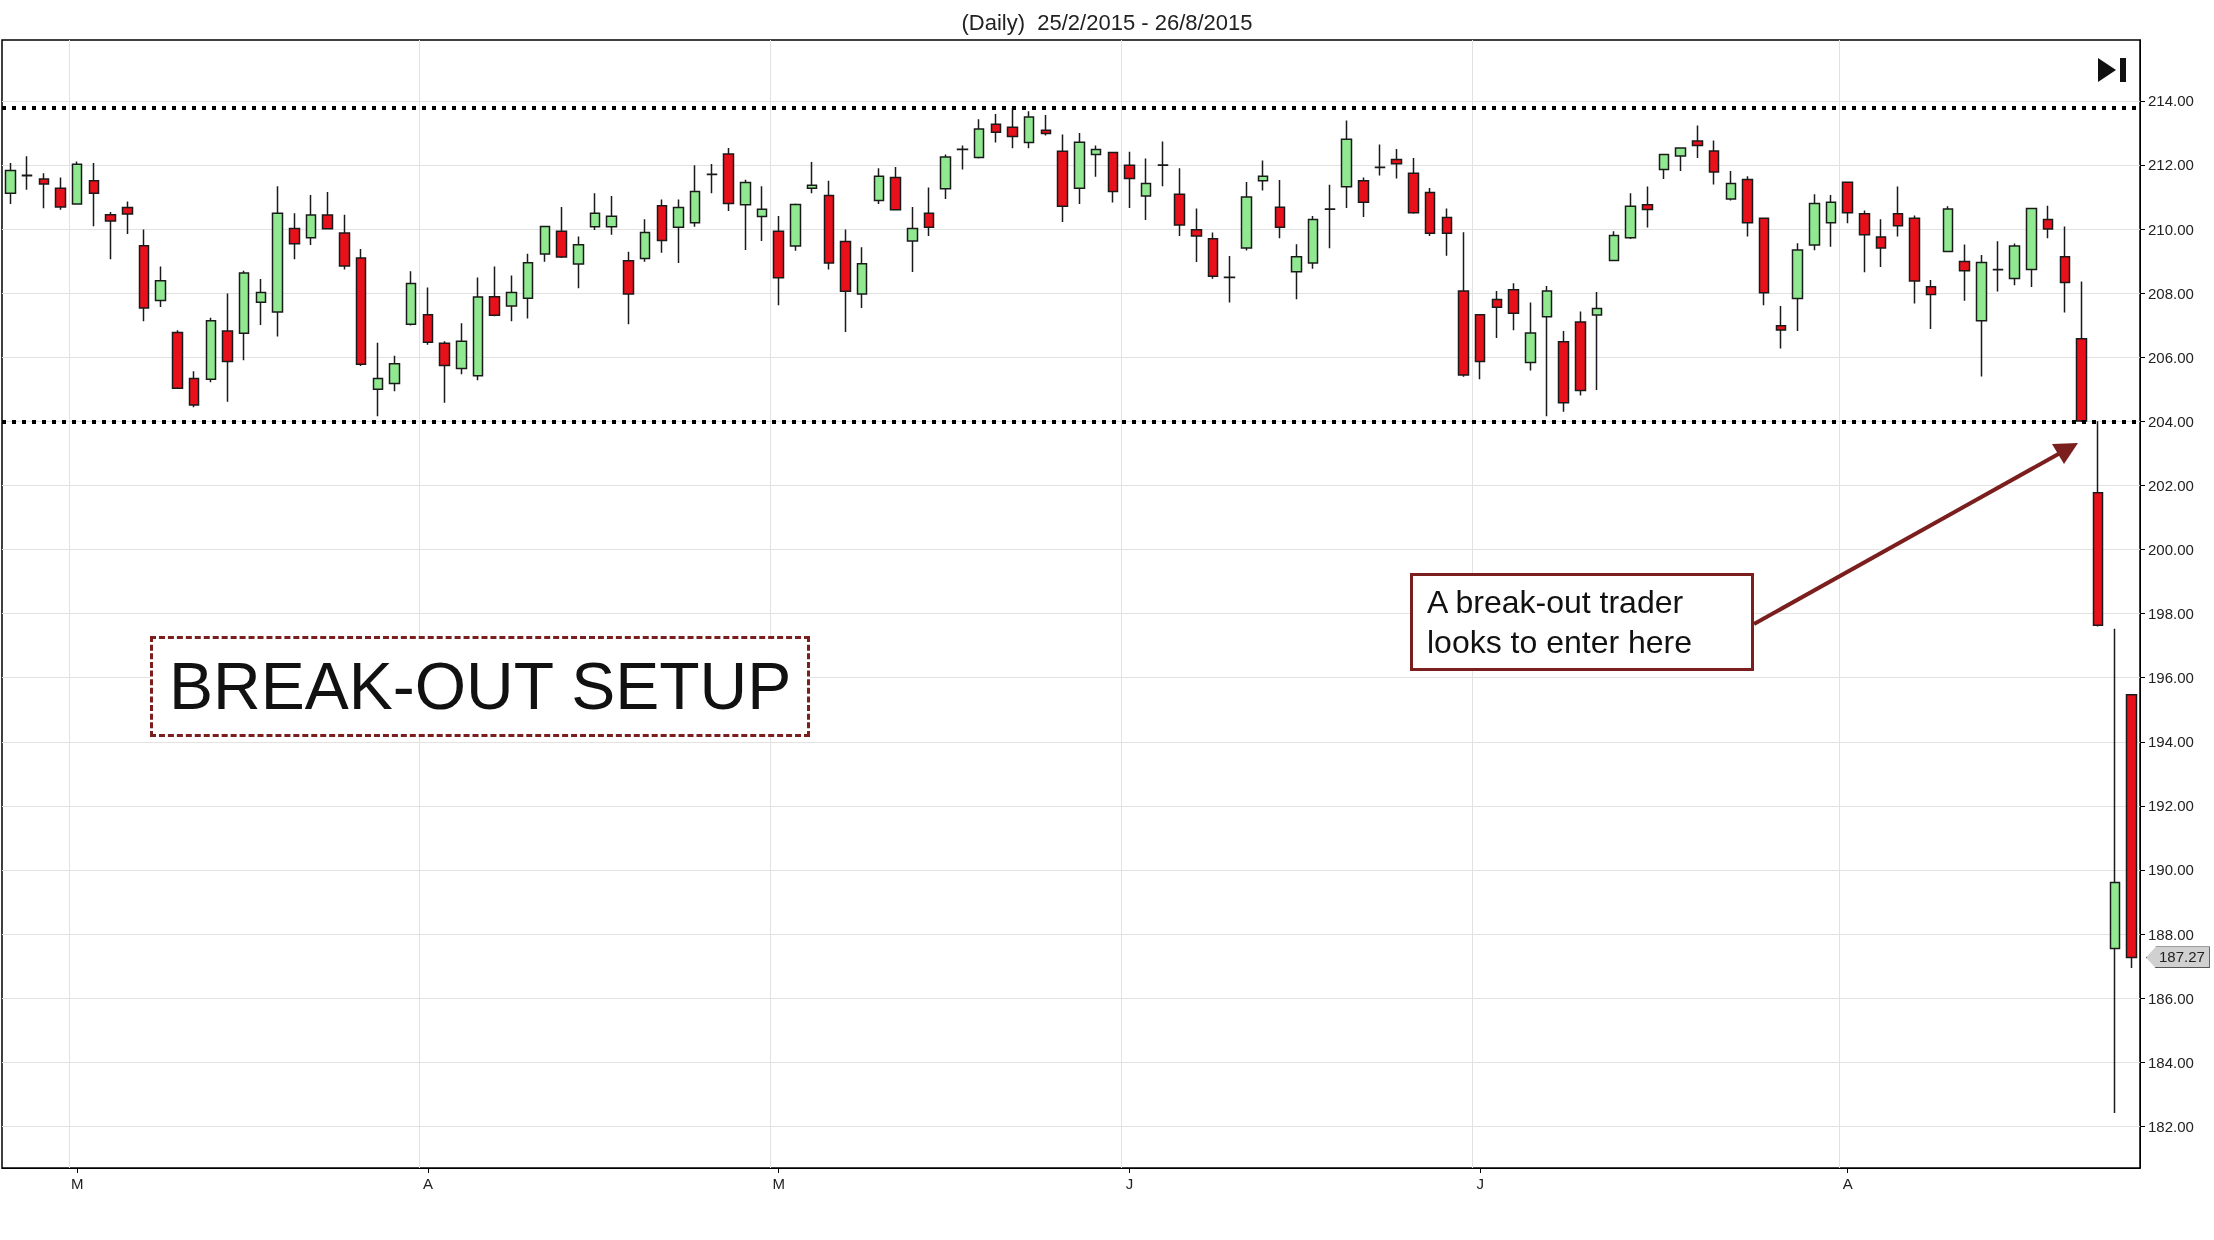 This screenshot has width=2214, height=1240. Describe the element at coordinates (2171, 357) in the screenshot. I see `y-tick-label: 206.00` at that location.